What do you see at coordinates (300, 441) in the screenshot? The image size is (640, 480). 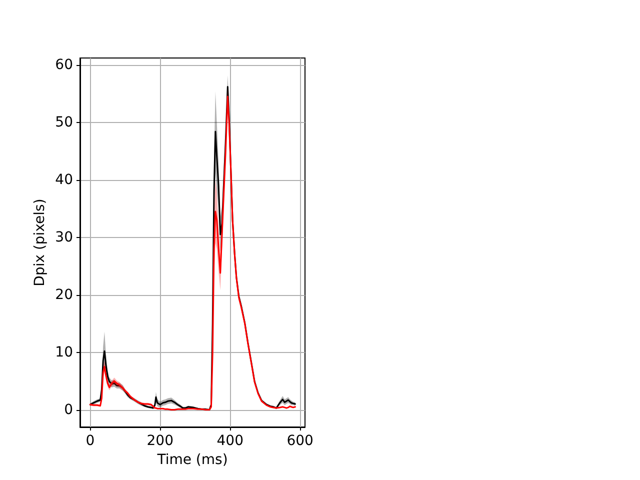 I see `x-tick-label: 600` at bounding box center [300, 441].